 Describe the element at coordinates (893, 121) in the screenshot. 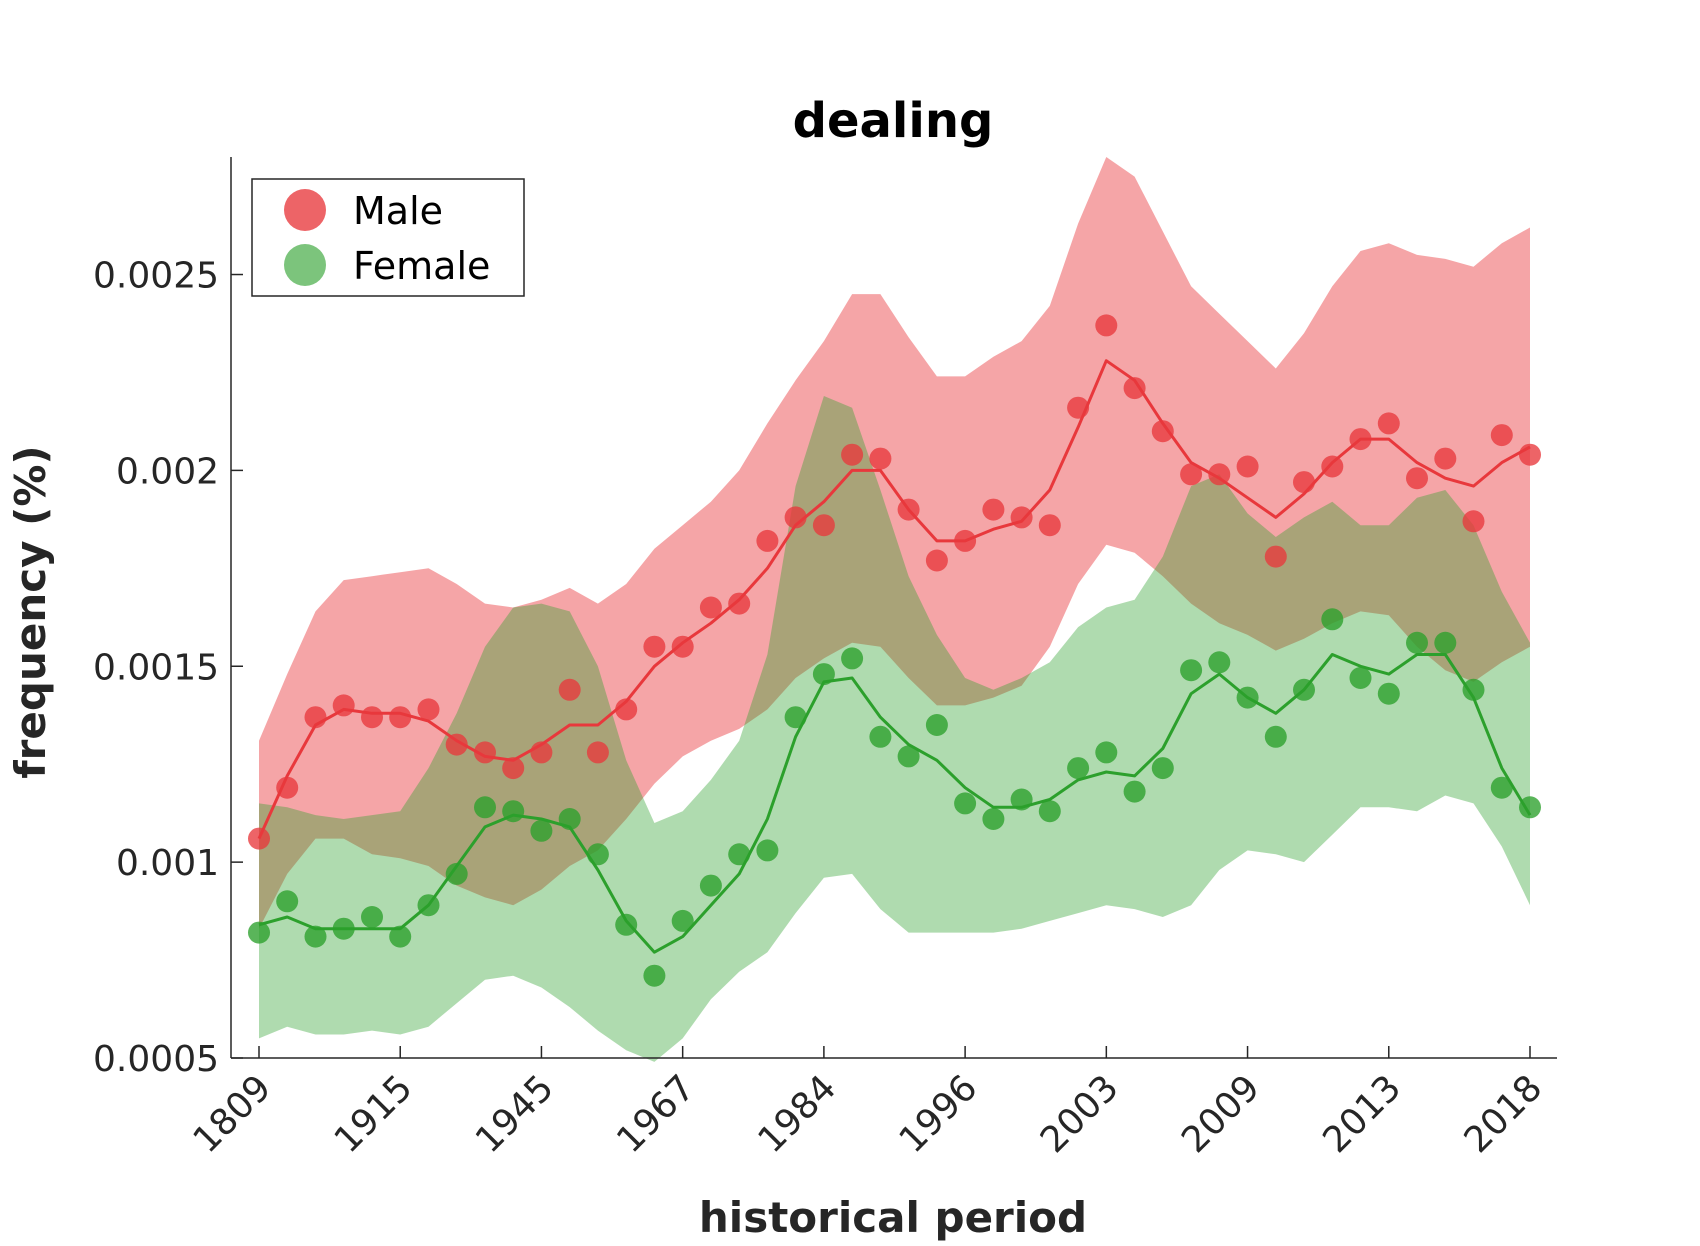

I see `chart-title: dealing` at that location.